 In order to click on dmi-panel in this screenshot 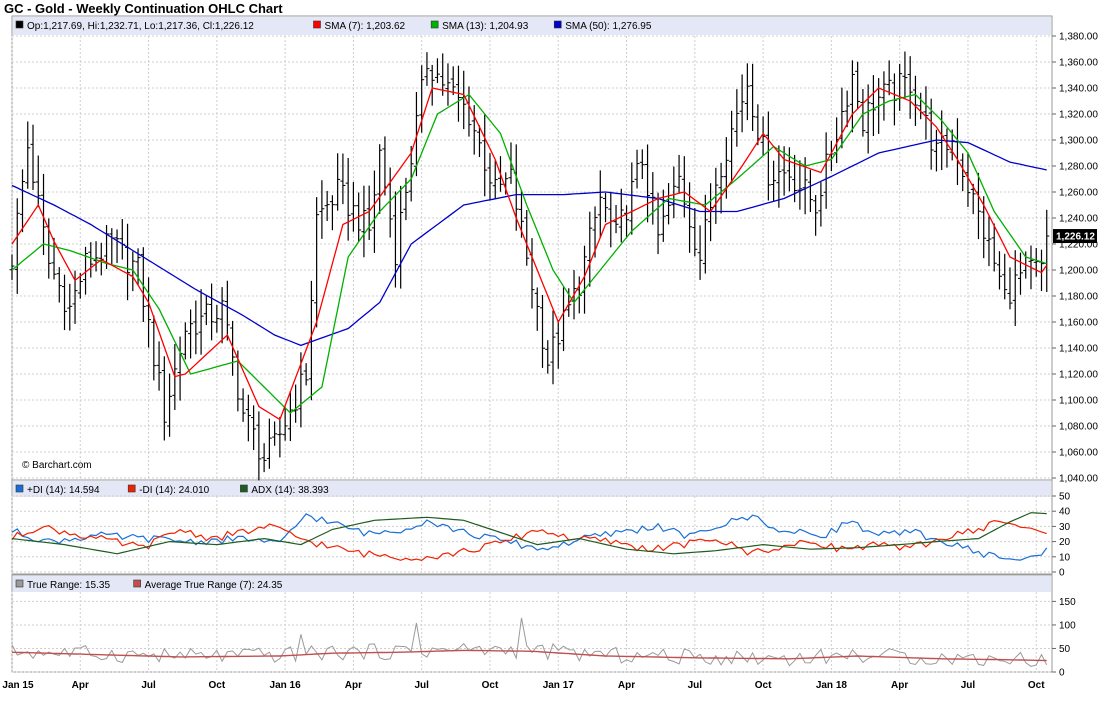, I will do `click(529, 536)`.